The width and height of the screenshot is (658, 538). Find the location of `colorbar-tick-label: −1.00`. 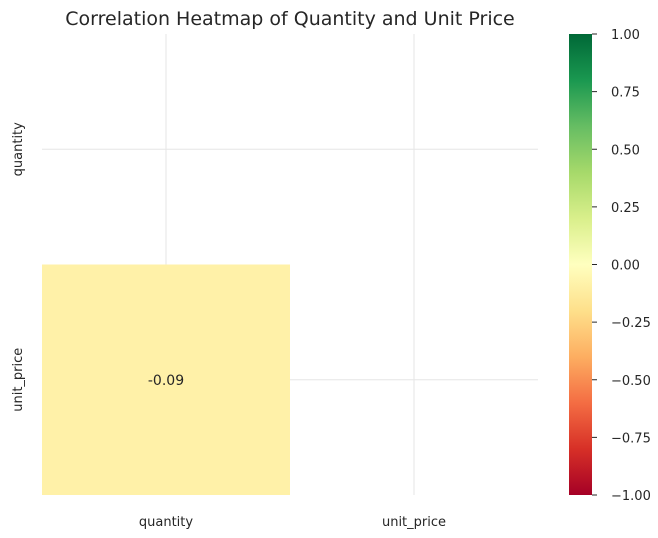

colorbar-tick-label: −1.00 is located at coordinates (631, 496).